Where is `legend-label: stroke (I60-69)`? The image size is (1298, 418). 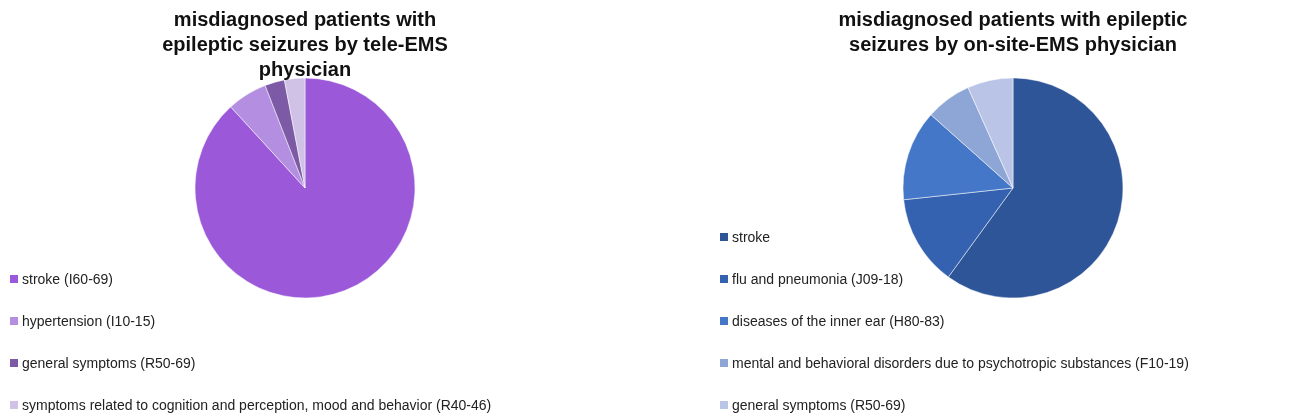 legend-label: stroke (I60-69) is located at coordinates (68, 279).